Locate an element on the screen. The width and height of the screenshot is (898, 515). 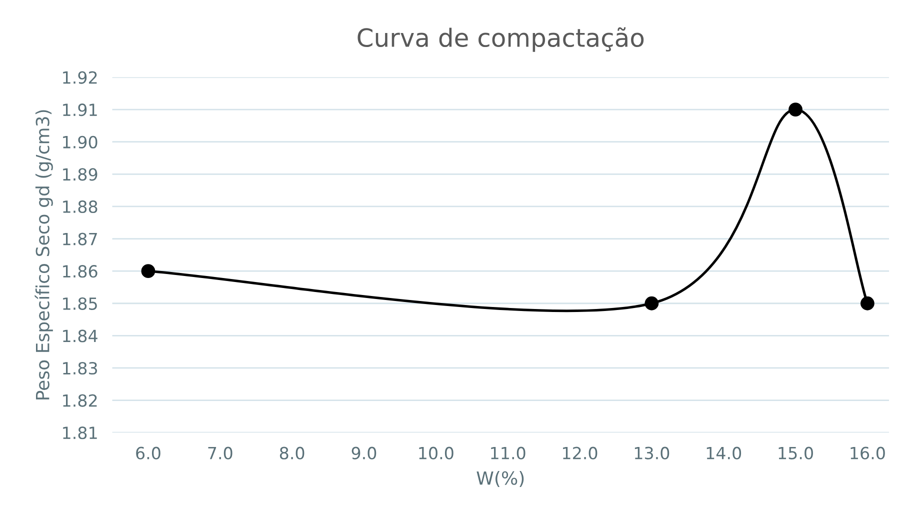
chart-title: Curva de compactação is located at coordinates (501, 39).